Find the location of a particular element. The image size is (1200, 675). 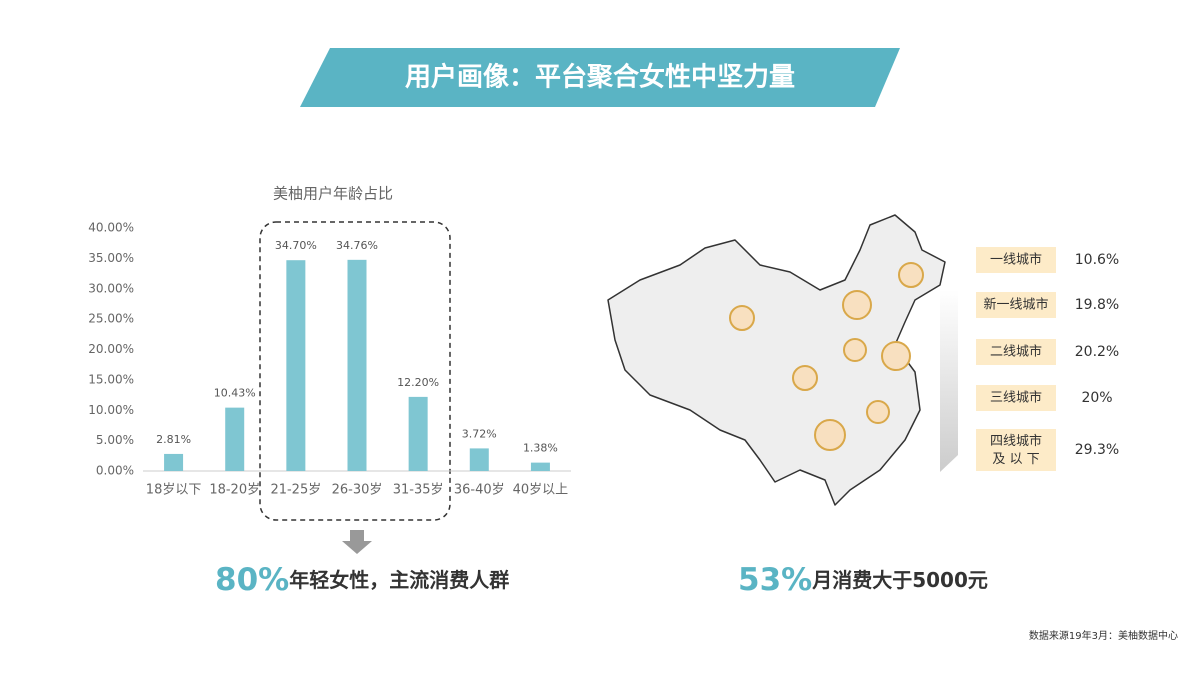

tier-bar is located at coordinates (949, 381).